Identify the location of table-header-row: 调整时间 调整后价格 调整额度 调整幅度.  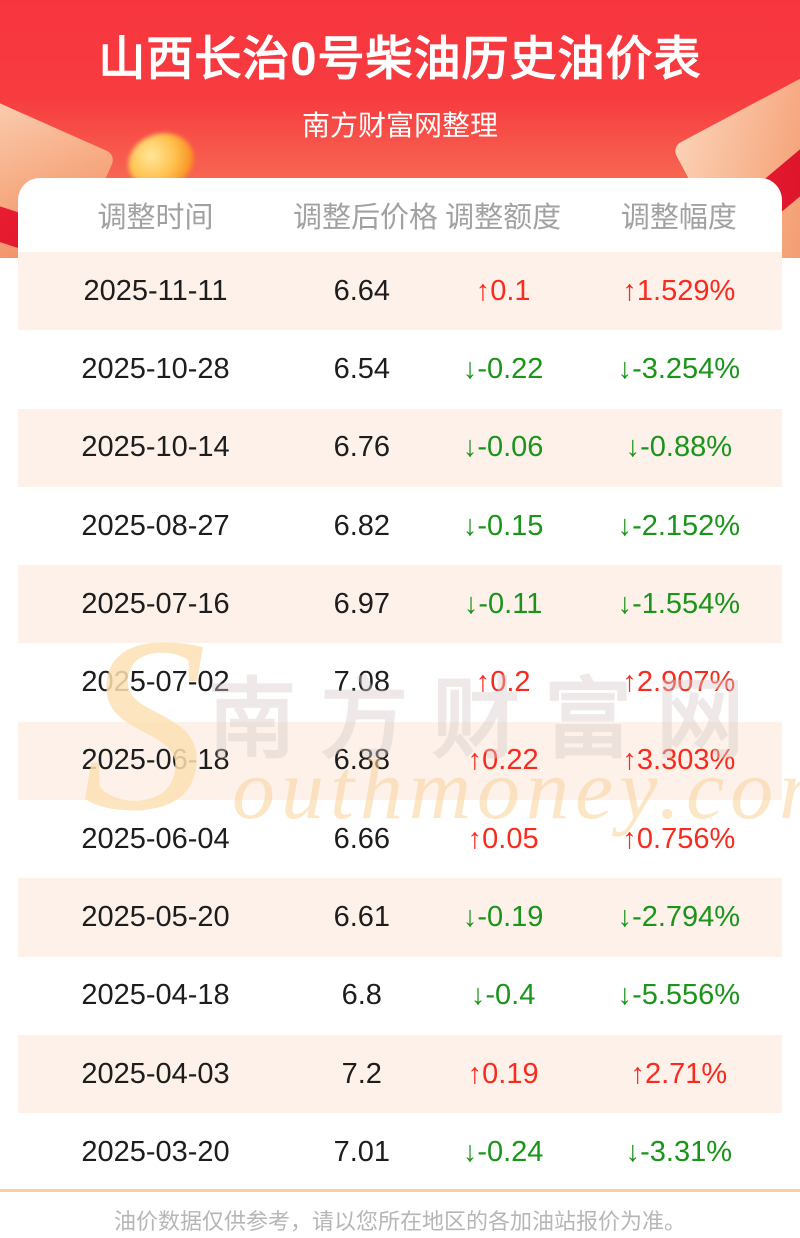
(400, 215).